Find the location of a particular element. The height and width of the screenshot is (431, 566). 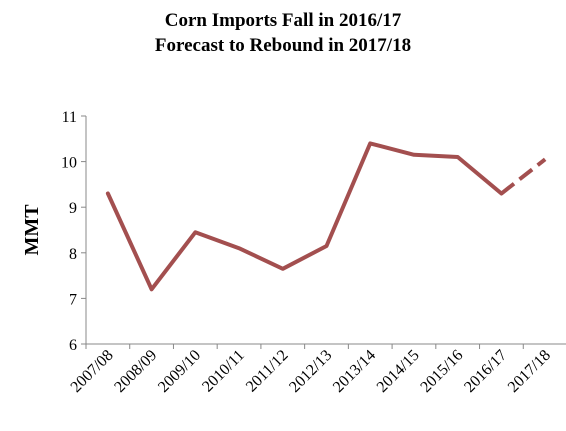

x-tick-label: 2015/16 is located at coordinates (441, 371).